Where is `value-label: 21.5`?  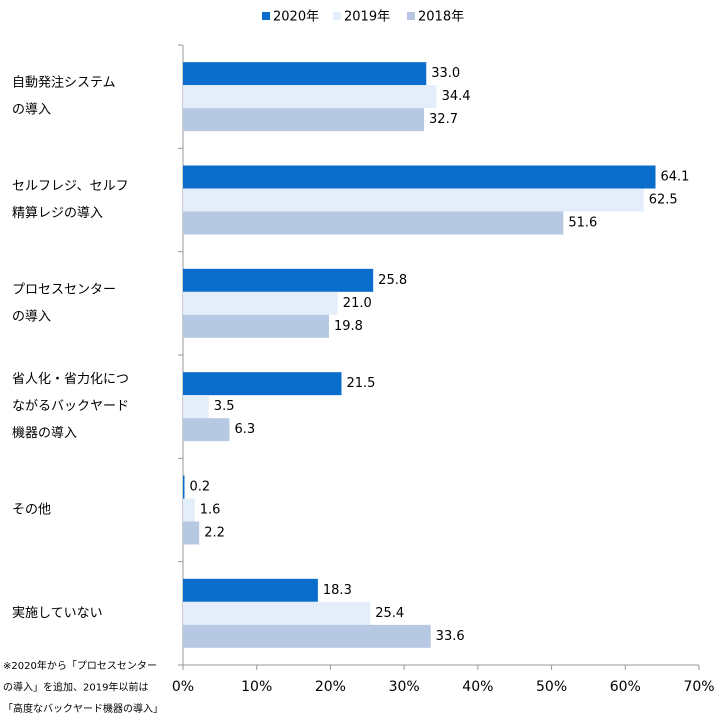
value-label: 21.5 is located at coordinates (360, 383).